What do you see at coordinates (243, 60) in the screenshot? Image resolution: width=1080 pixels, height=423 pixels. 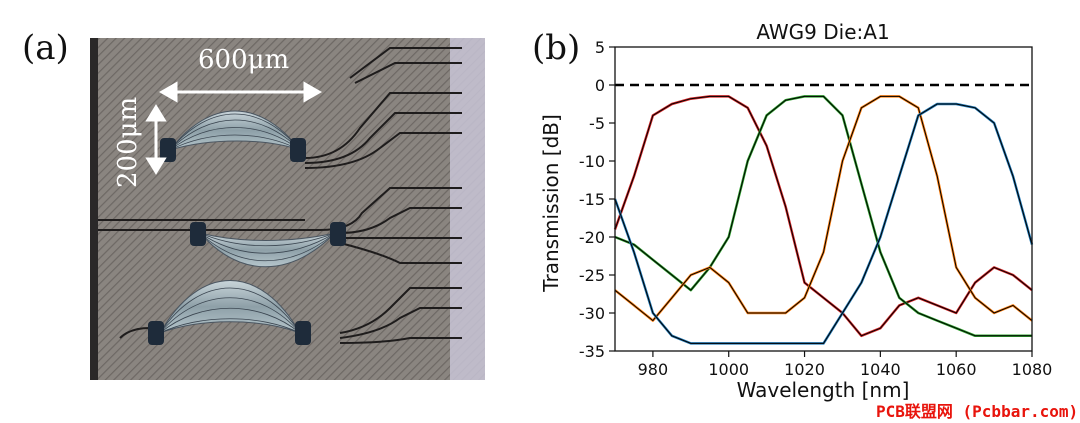 I see `scale-label-horizontal: 600μm` at bounding box center [243, 60].